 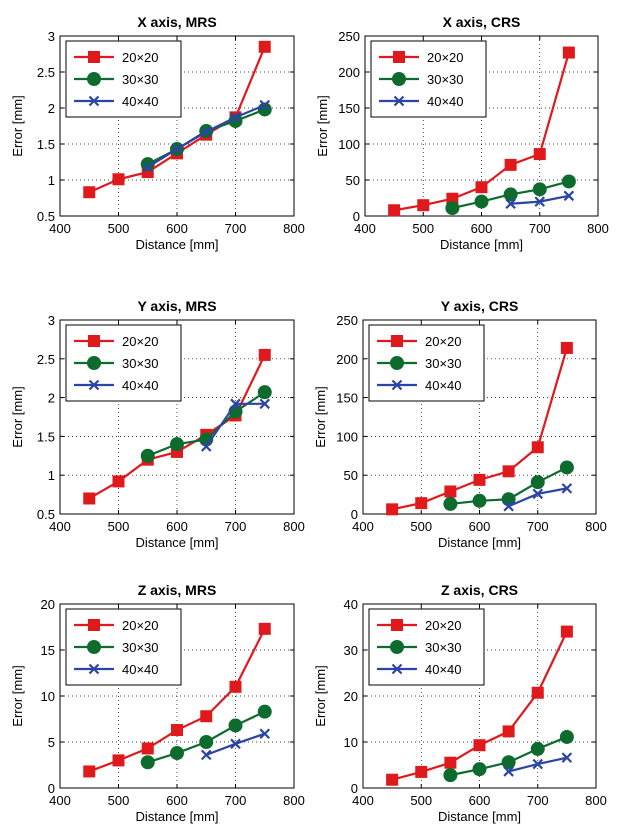 I want to click on y-axis-label: Error [mm], so click(x=17, y=416).